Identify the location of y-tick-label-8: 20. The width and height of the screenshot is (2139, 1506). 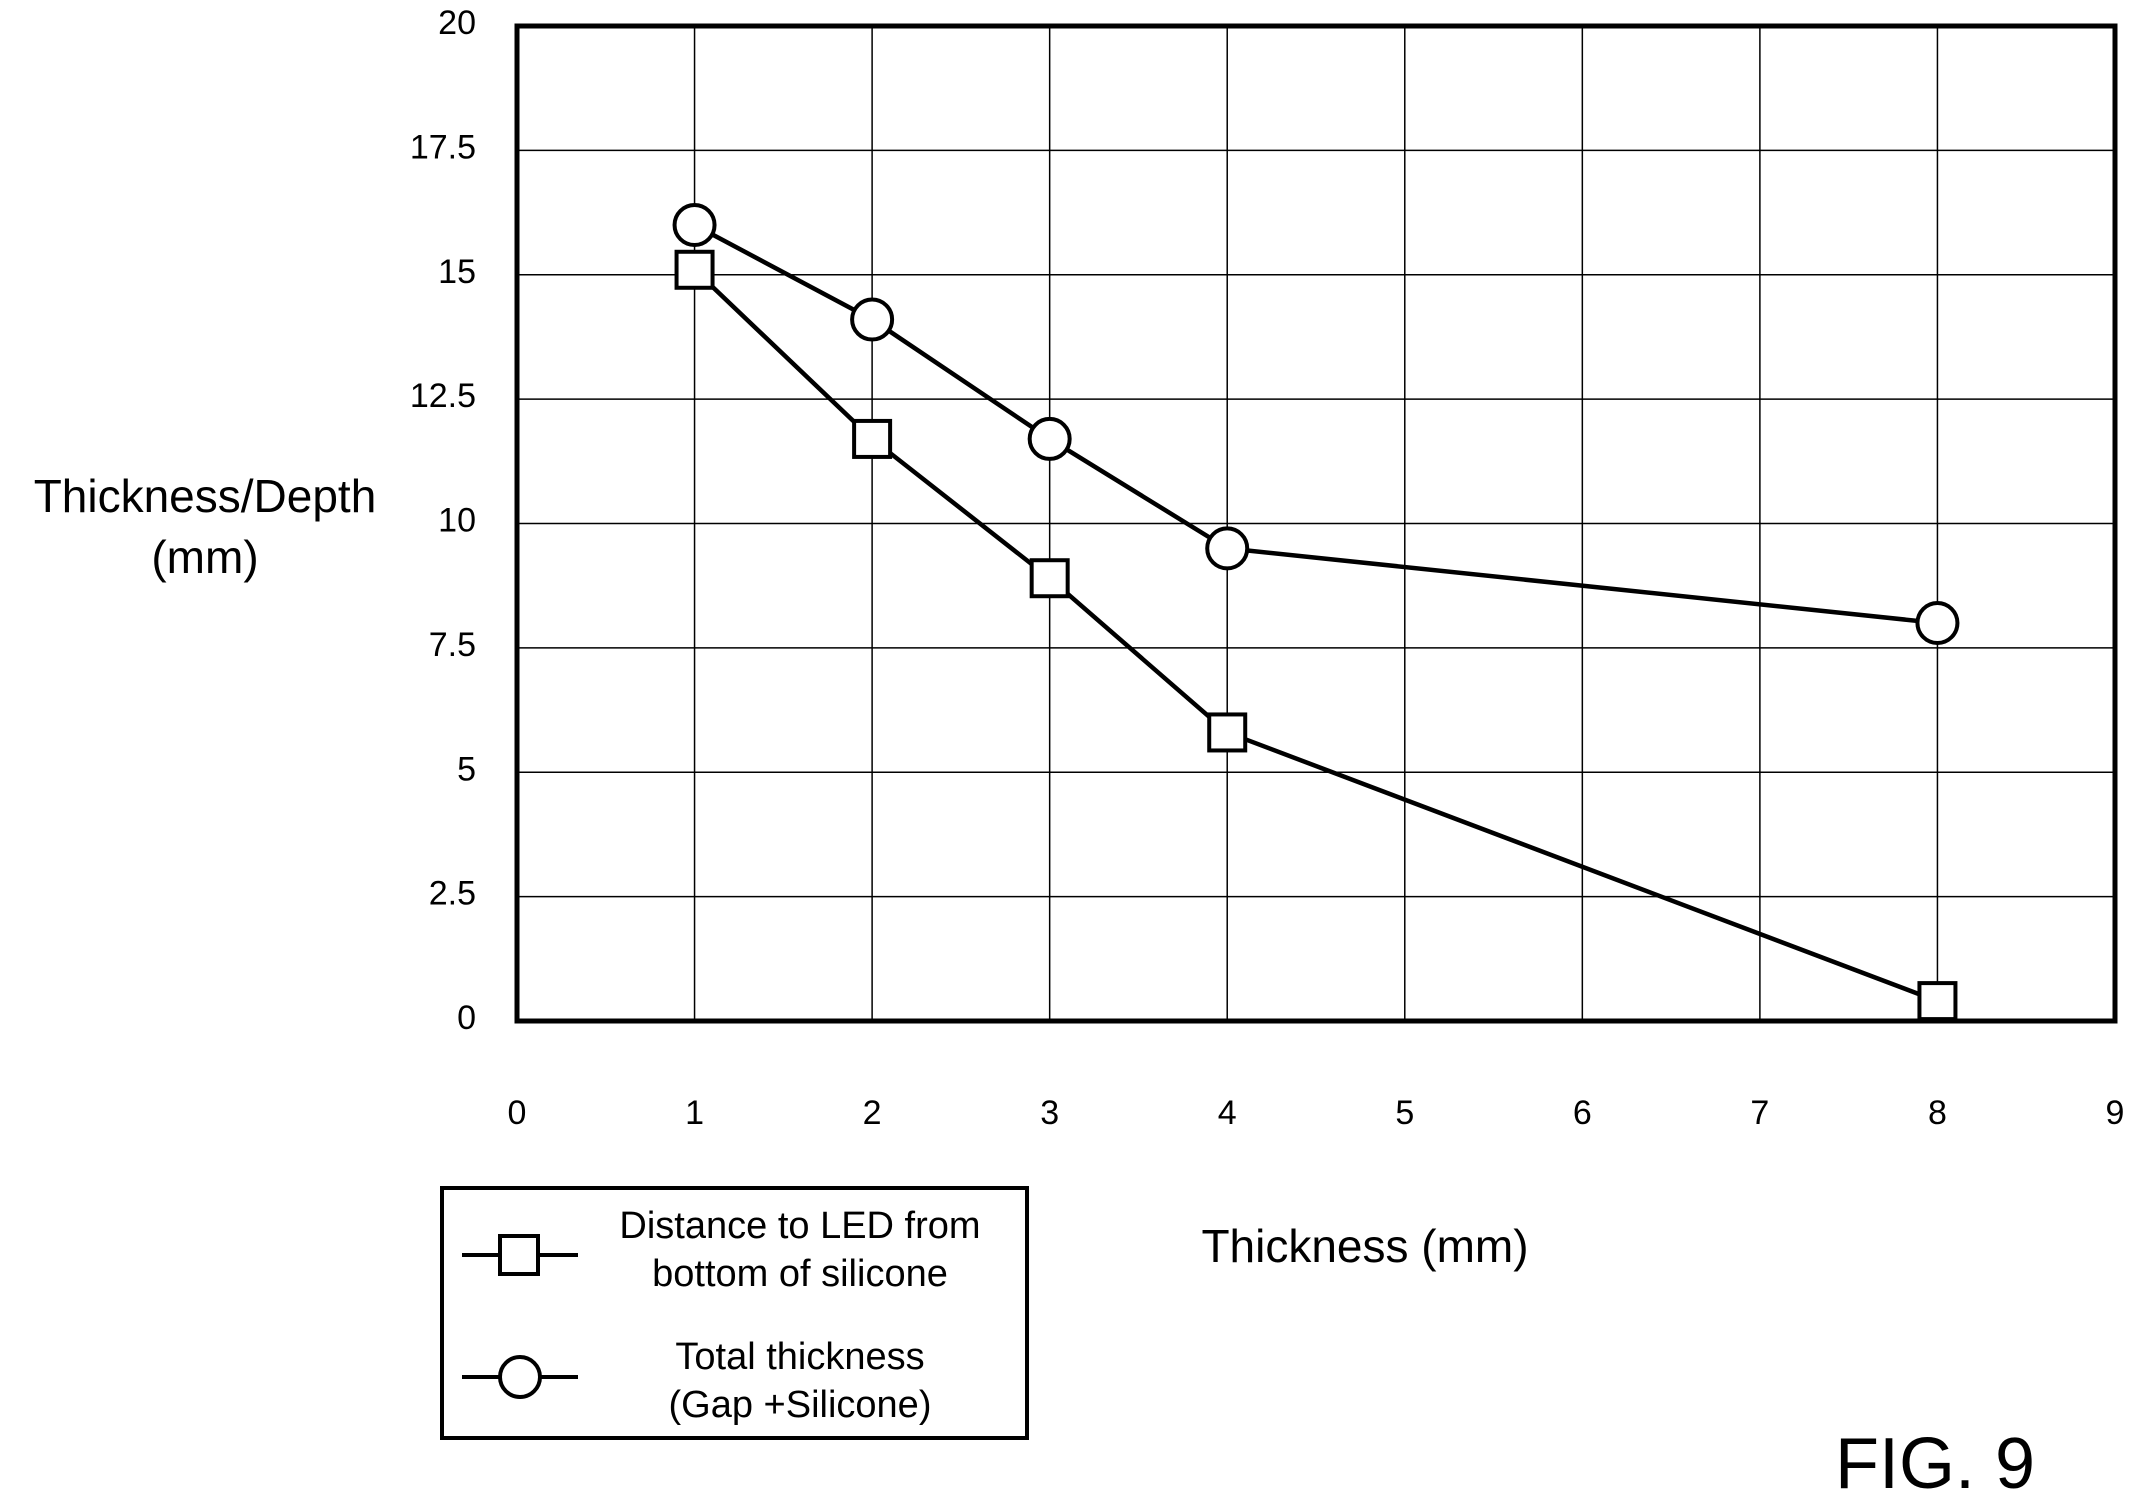
(457, 23).